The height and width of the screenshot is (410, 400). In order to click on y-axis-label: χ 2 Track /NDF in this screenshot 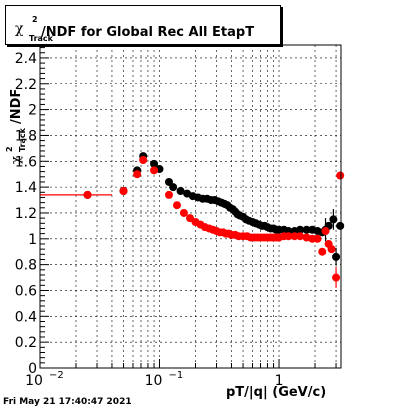, I will do `click(16, 126)`.